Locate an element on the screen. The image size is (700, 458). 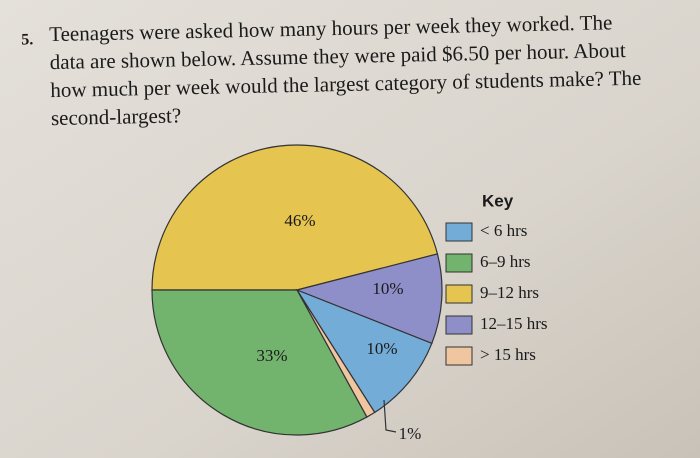
legend-label: < 6 hrs is located at coordinates (503, 230).